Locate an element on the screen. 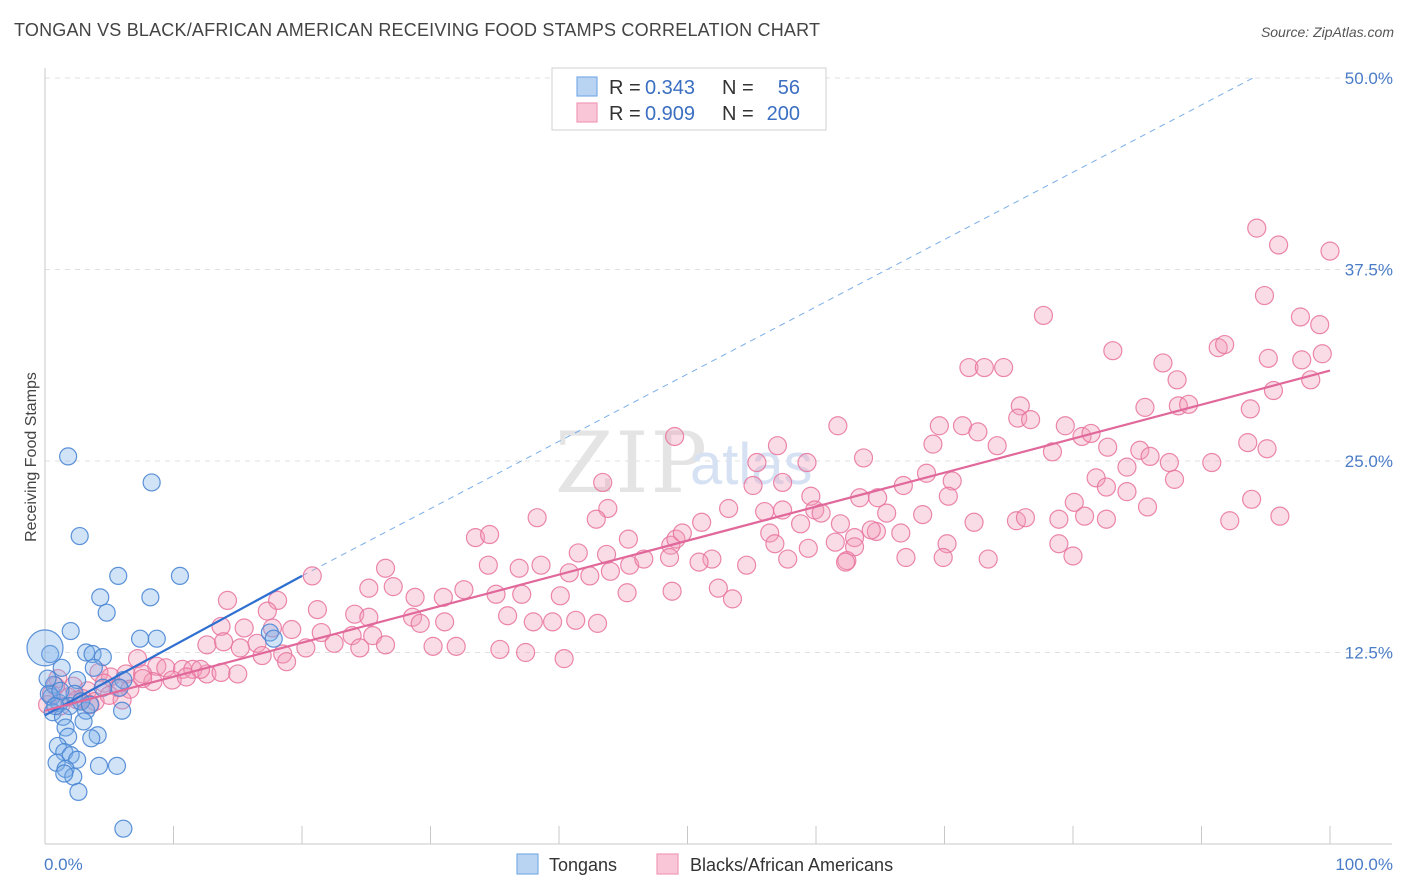 The width and height of the screenshot is (1406, 892). legend-swatch-blacks is located at coordinates (667, 864).